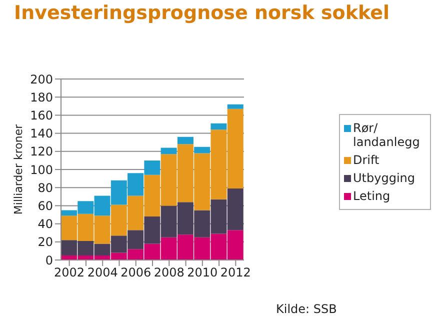 This screenshot has height=323, width=433. Describe the element at coordinates (18, 169) in the screenshot. I see `y-axis-title: Milliarder kroner` at that location.